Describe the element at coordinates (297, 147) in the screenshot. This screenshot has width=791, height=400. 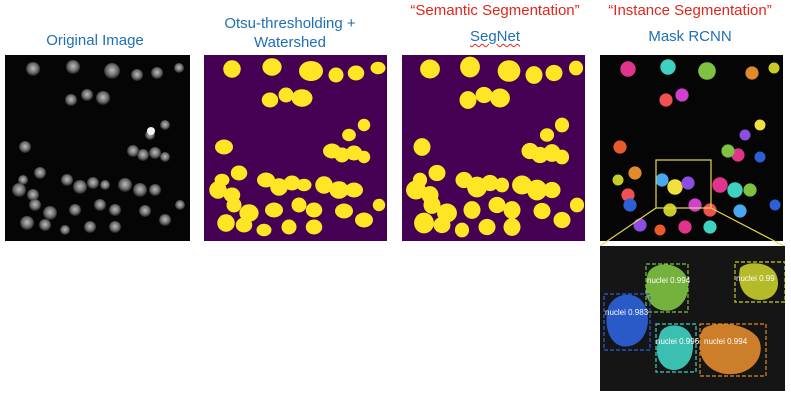
I see `otsu-mask-blobs` at that location.